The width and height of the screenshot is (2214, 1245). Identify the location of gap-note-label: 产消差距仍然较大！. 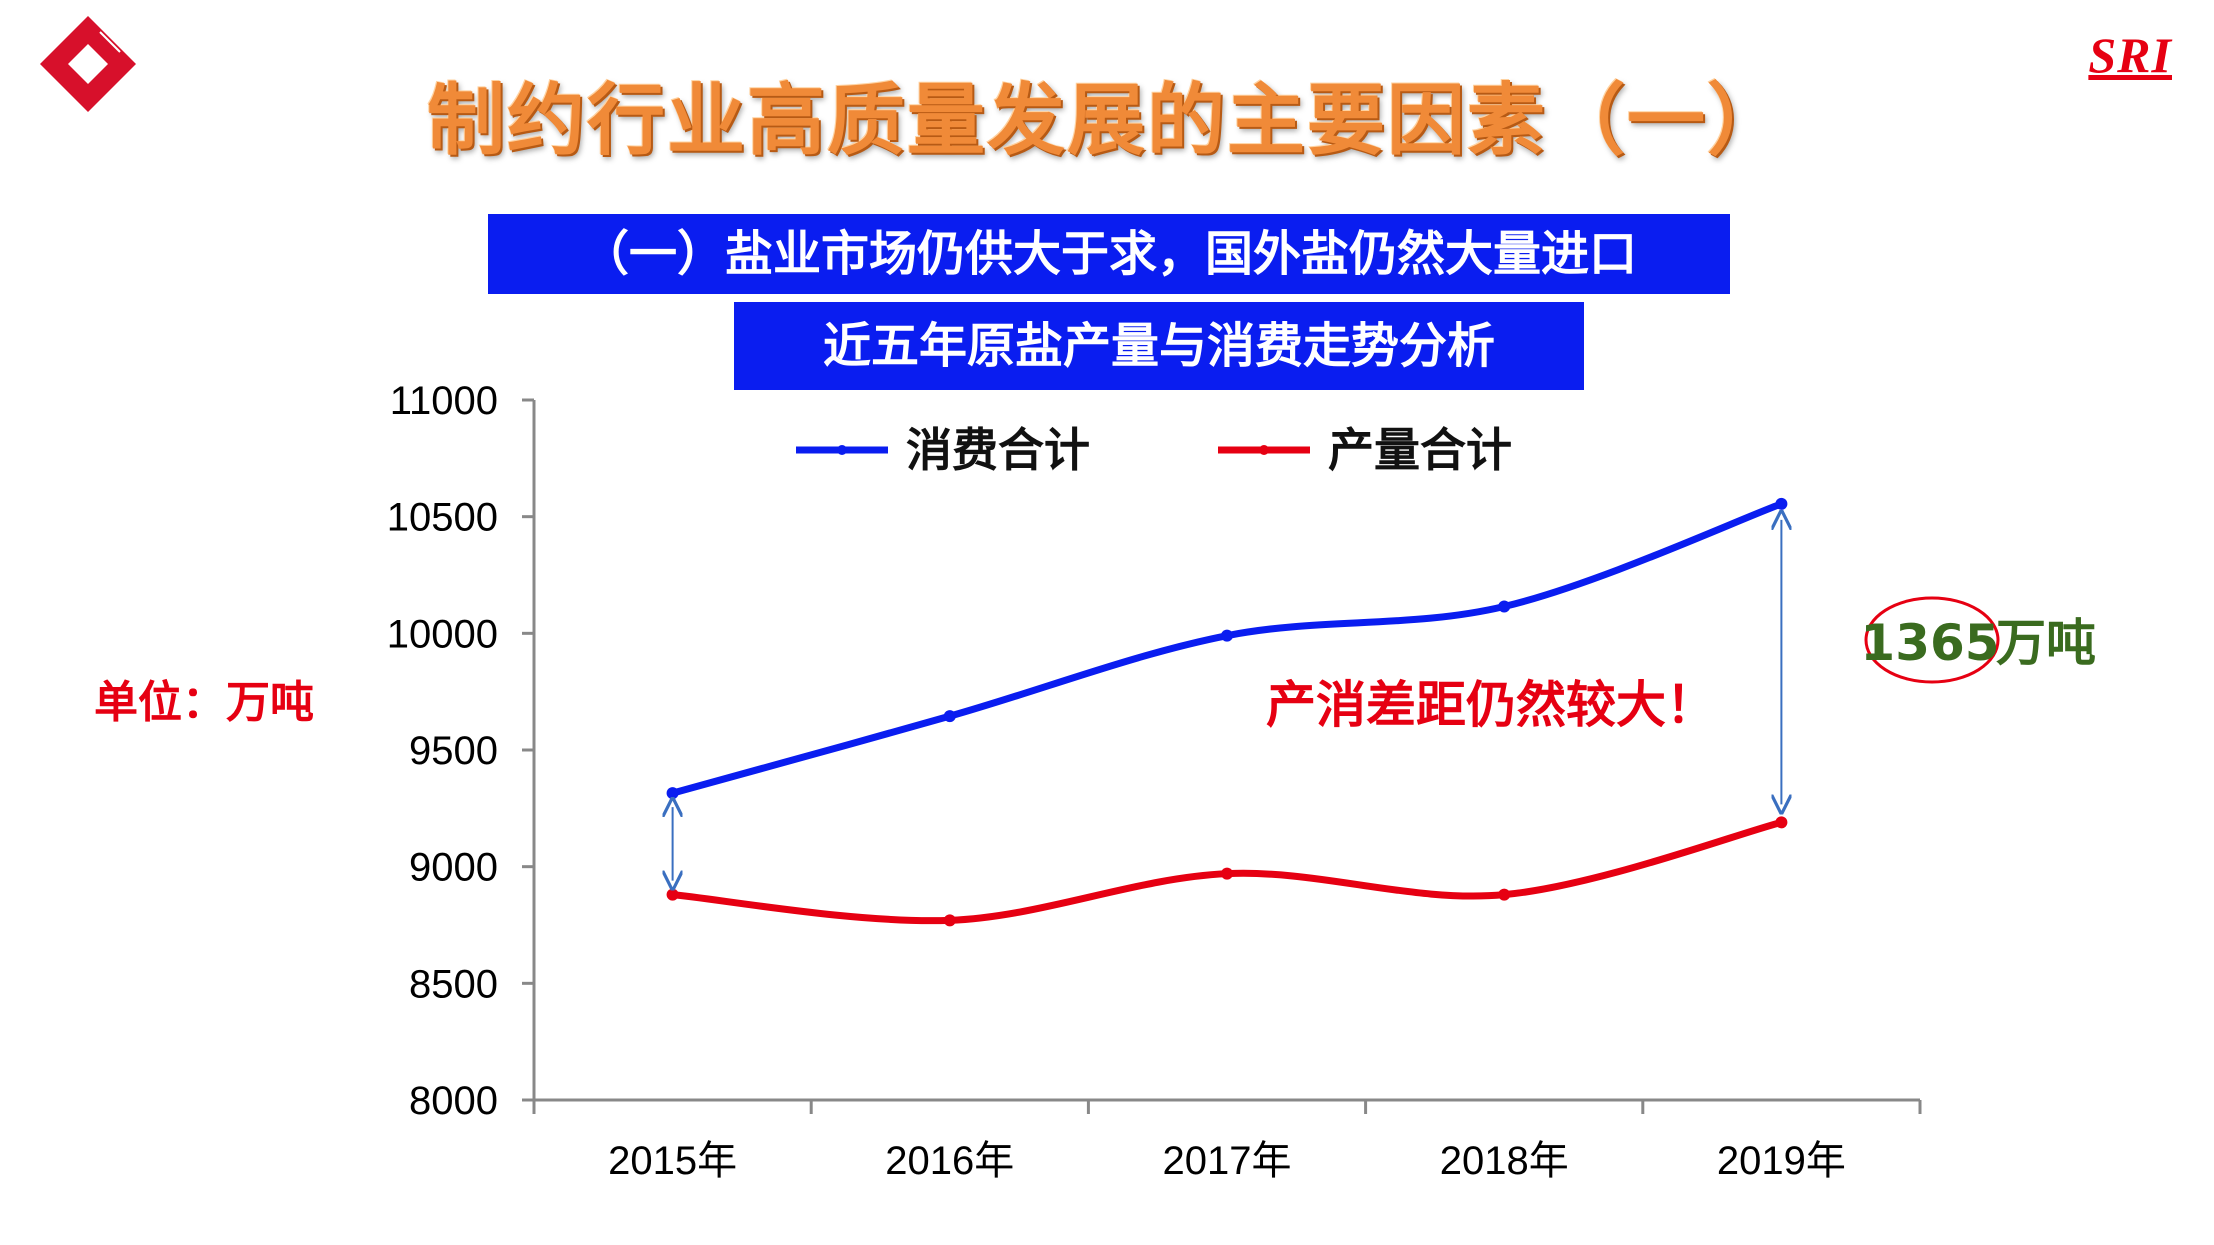
(1491, 705).